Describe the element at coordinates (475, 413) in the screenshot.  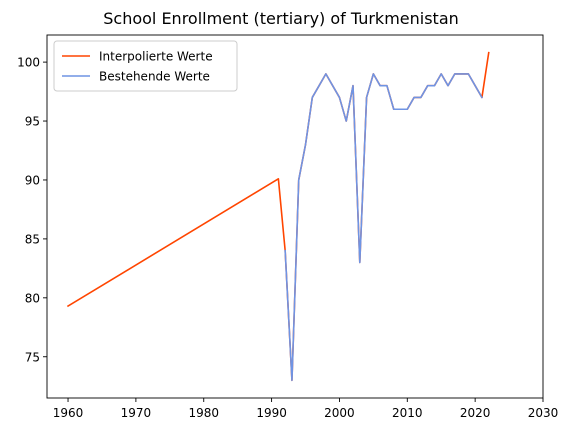
I see `x-tick-label: 2020` at that location.